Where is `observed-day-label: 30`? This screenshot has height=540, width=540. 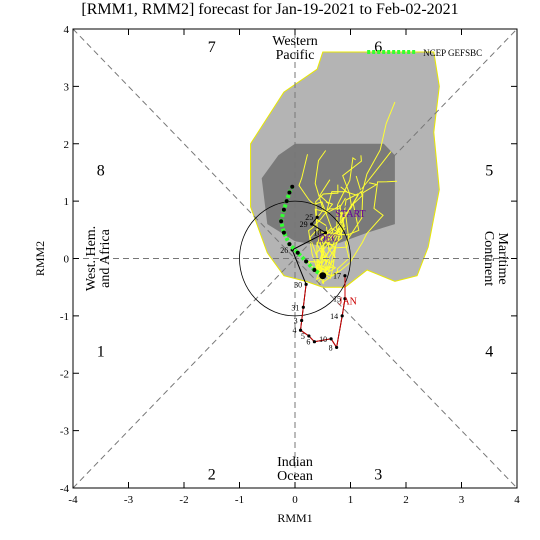
observed-day-label: 30 is located at coordinates (298, 284).